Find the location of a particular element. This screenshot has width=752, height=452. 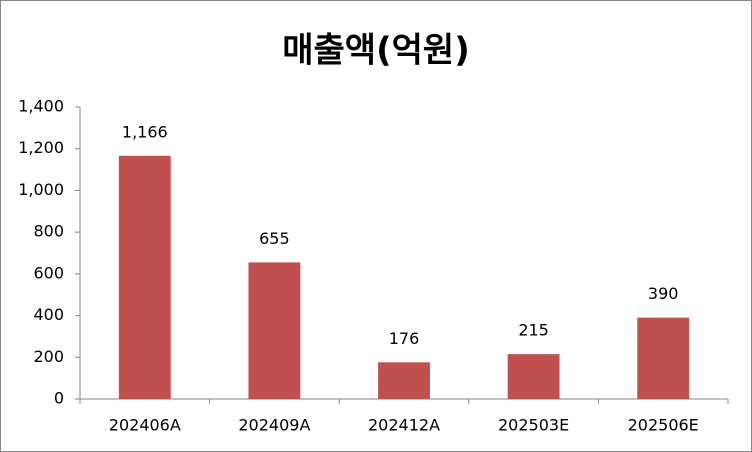

y-tick-label: 1,000 is located at coordinates (41, 189).